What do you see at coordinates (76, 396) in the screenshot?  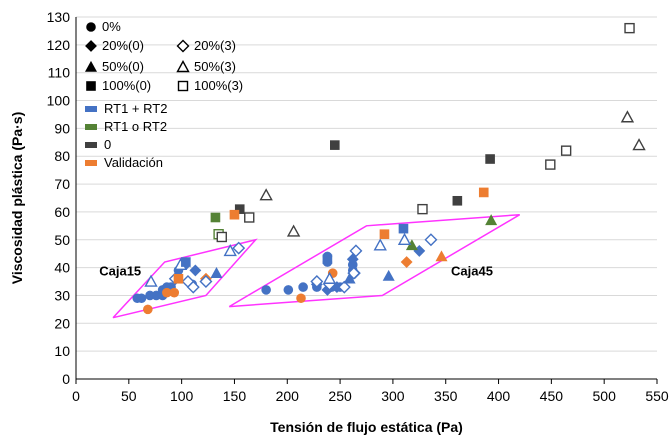 I see `x-tick-label: 0` at bounding box center [76, 396].